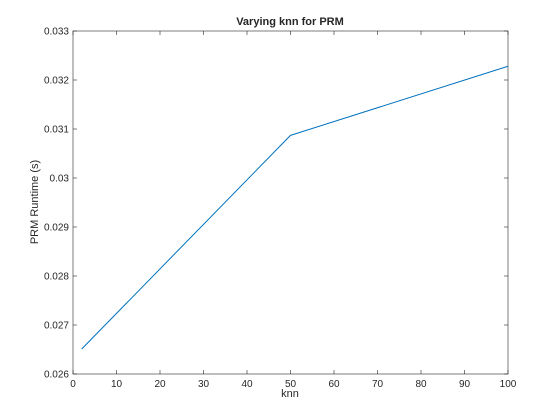 The width and height of the screenshot is (560, 420). What do you see at coordinates (60, 179) in the screenshot?
I see `y-tick-label: 0.03` at bounding box center [60, 179].